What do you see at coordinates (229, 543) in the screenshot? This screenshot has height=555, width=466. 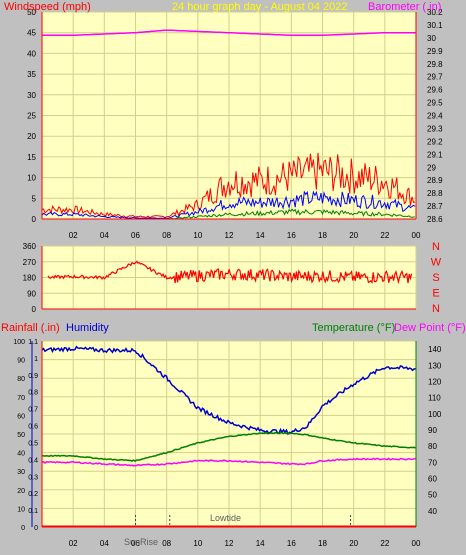 I see `climate-x-tick-label: 12` at bounding box center [229, 543].